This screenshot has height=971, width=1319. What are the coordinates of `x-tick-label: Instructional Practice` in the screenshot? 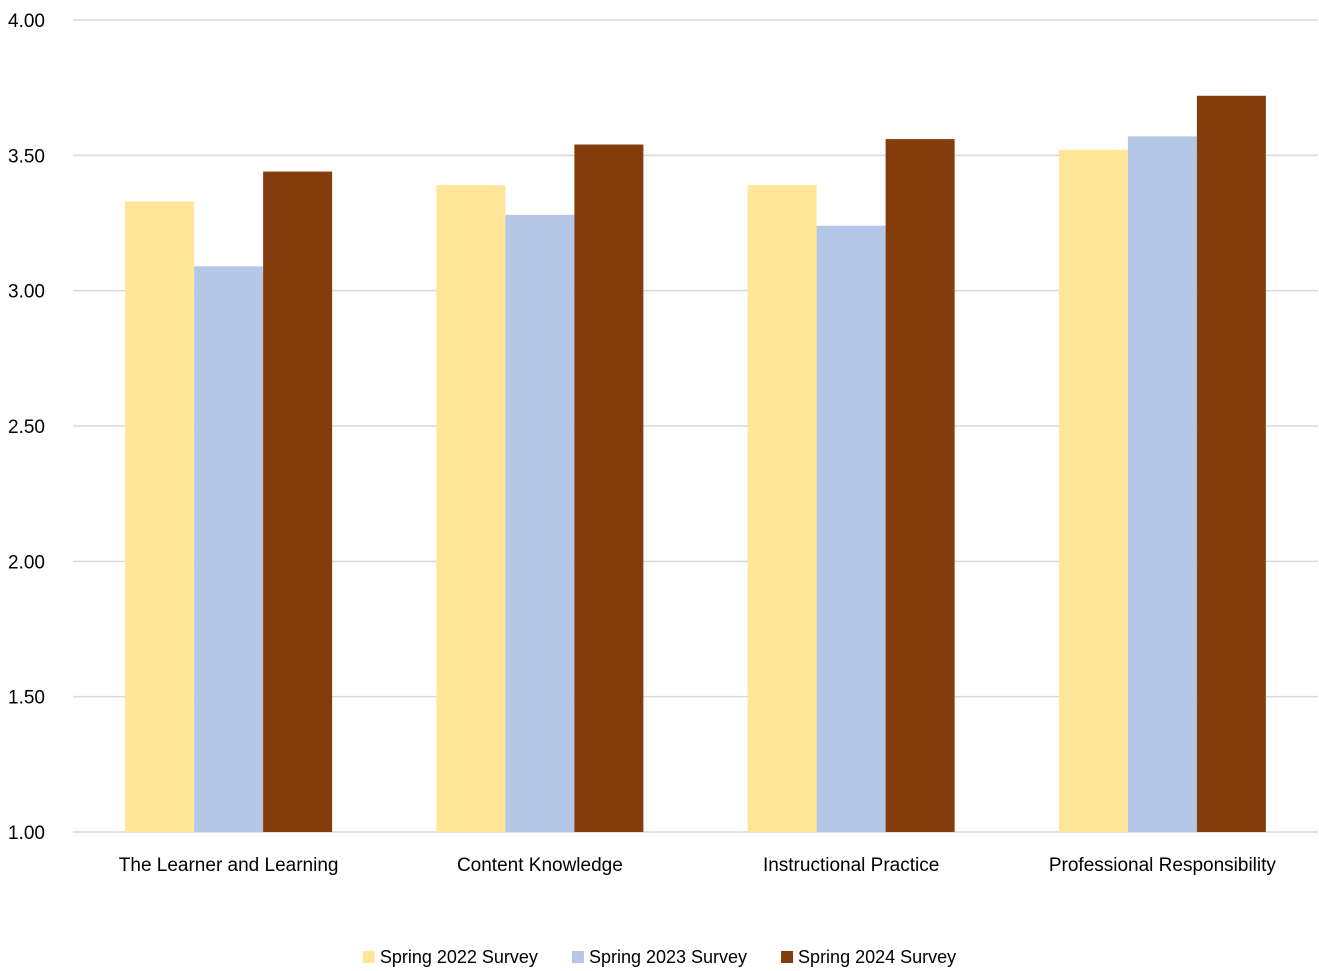 It's located at (851, 865).